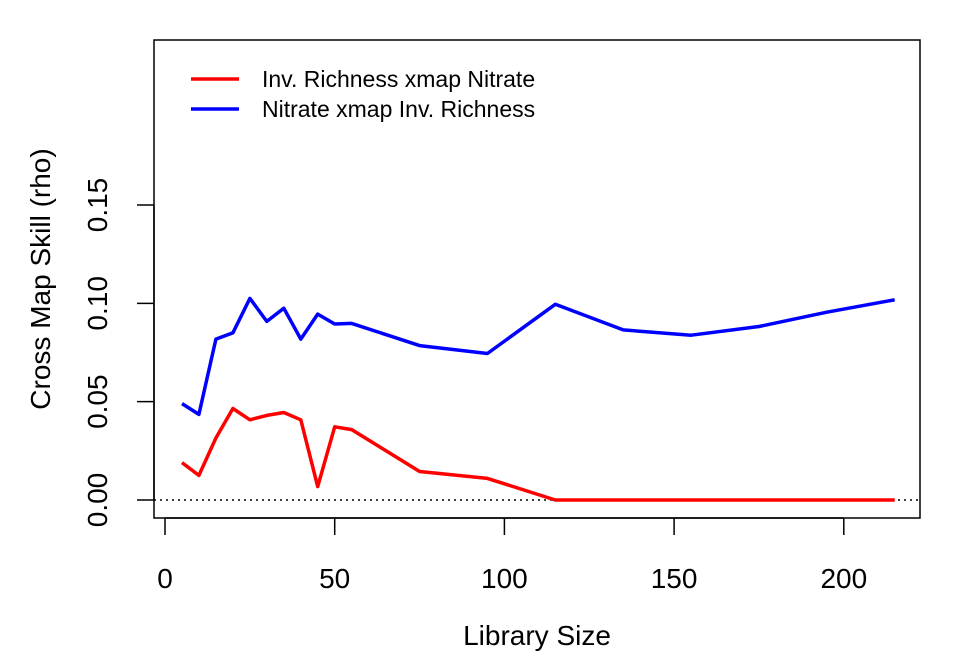  I want to click on y-tick-label: 0.05, so click(97, 401).